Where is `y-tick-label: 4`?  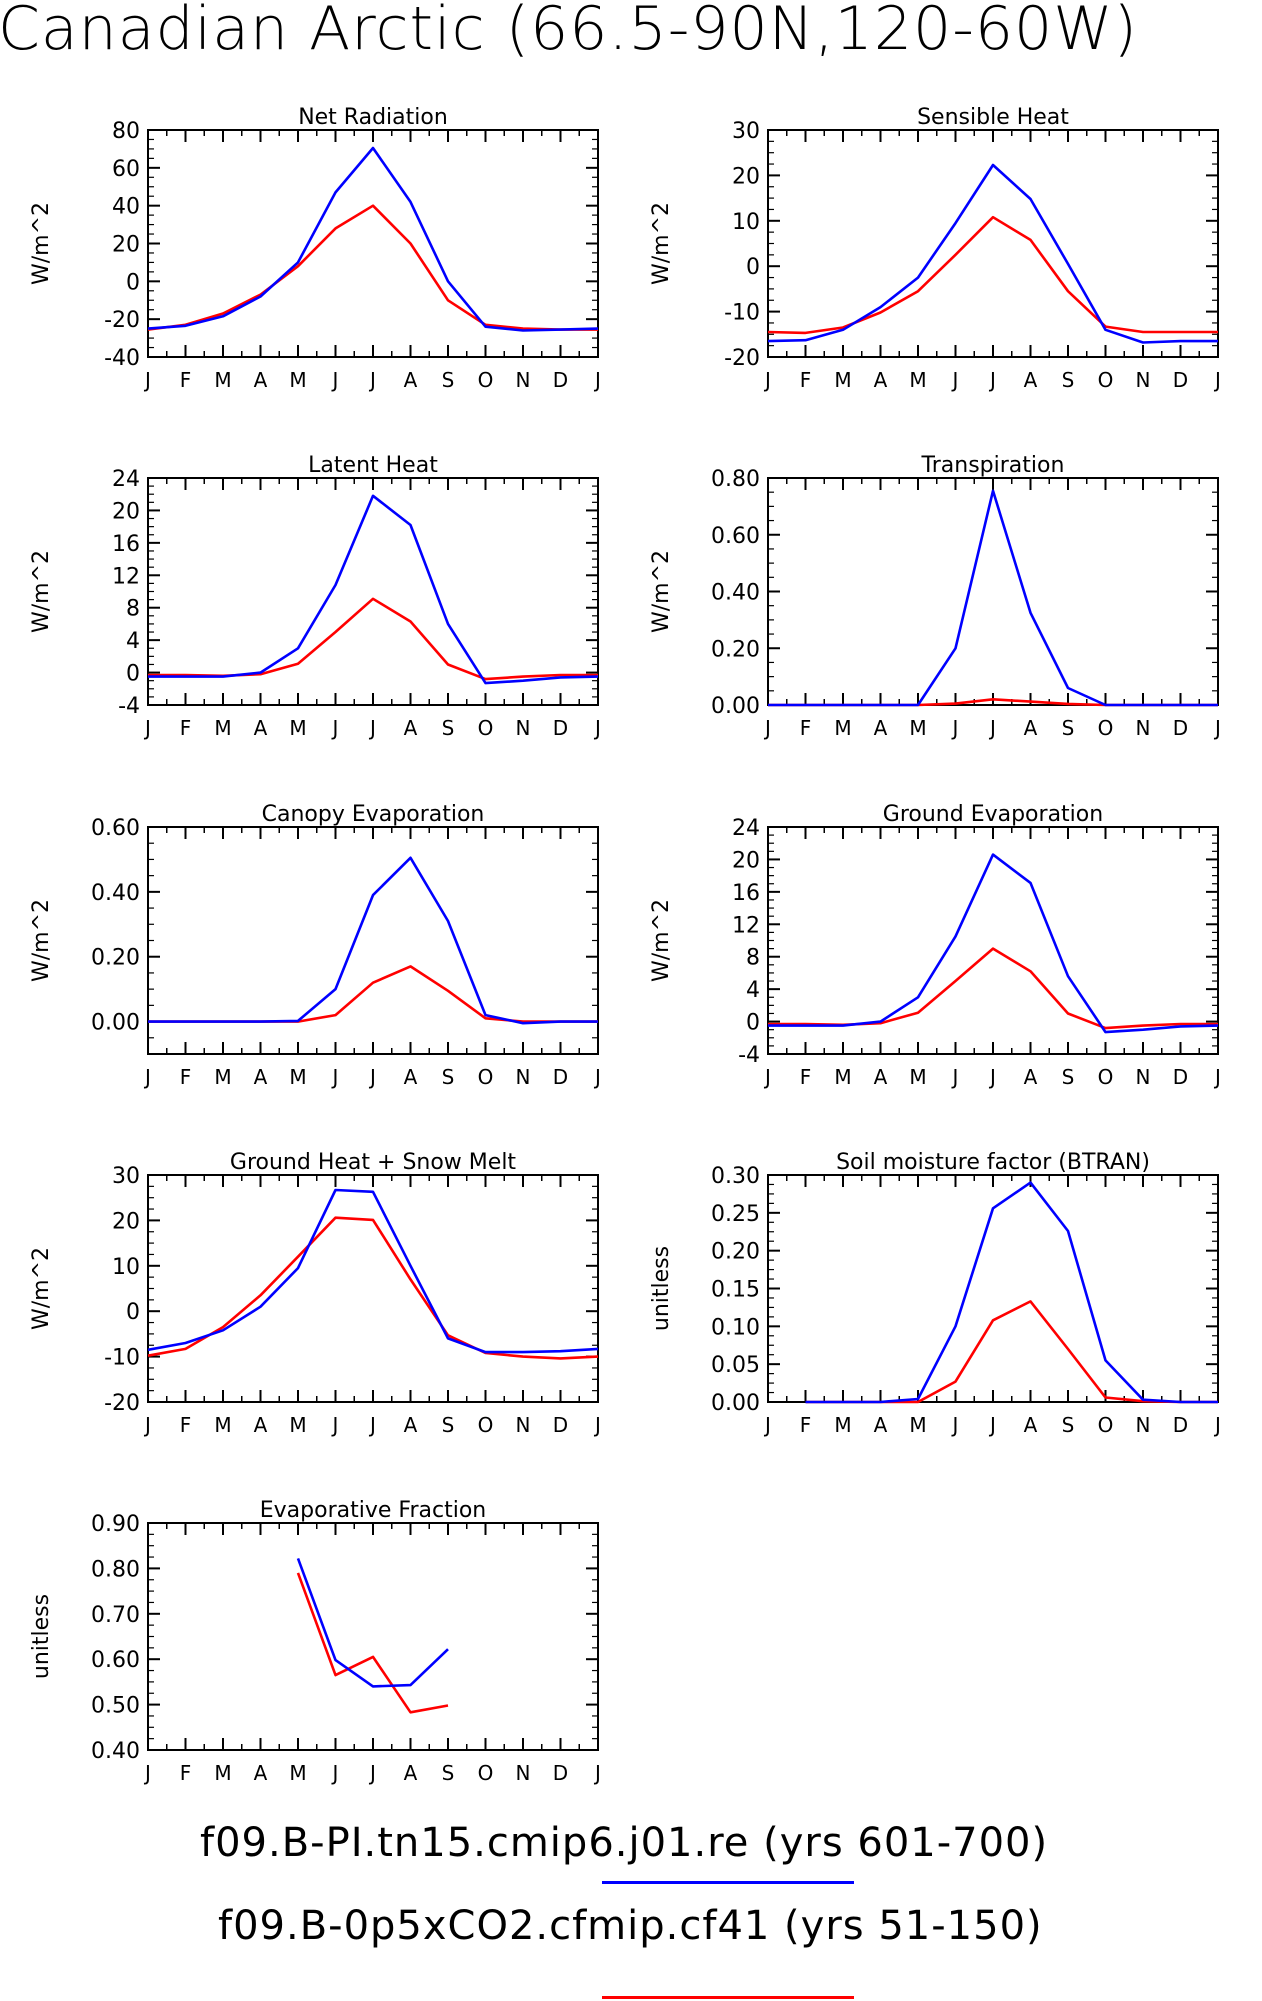
y-tick-label: 4 is located at coordinates (753, 990).